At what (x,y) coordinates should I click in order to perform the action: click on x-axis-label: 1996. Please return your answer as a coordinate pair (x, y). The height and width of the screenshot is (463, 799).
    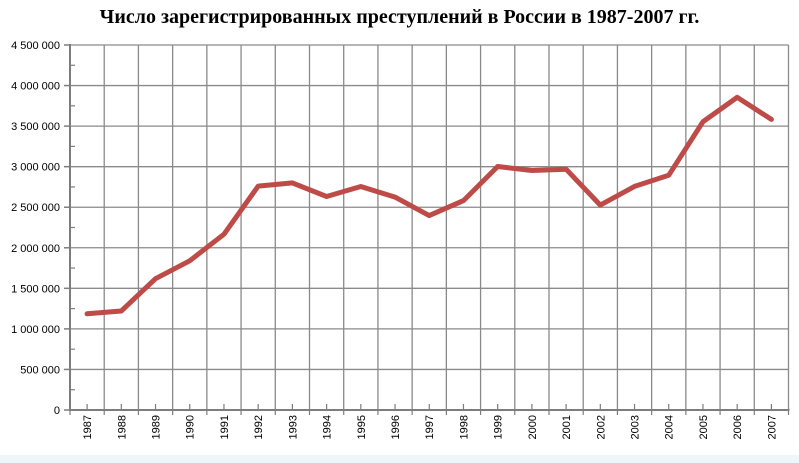
    Looking at the image, I should click on (396, 427).